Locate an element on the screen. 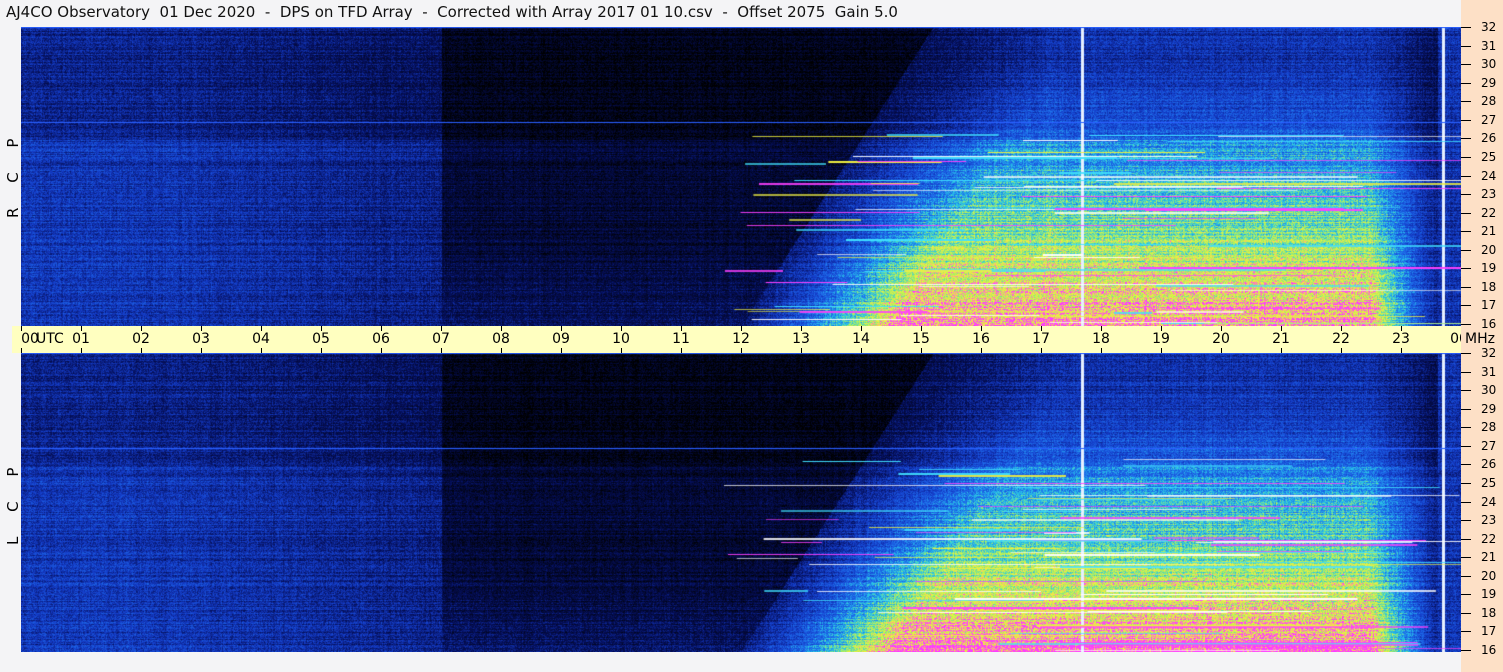 The width and height of the screenshot is (1503, 672). freq-tick-label: 32 is located at coordinates (1489, 353).